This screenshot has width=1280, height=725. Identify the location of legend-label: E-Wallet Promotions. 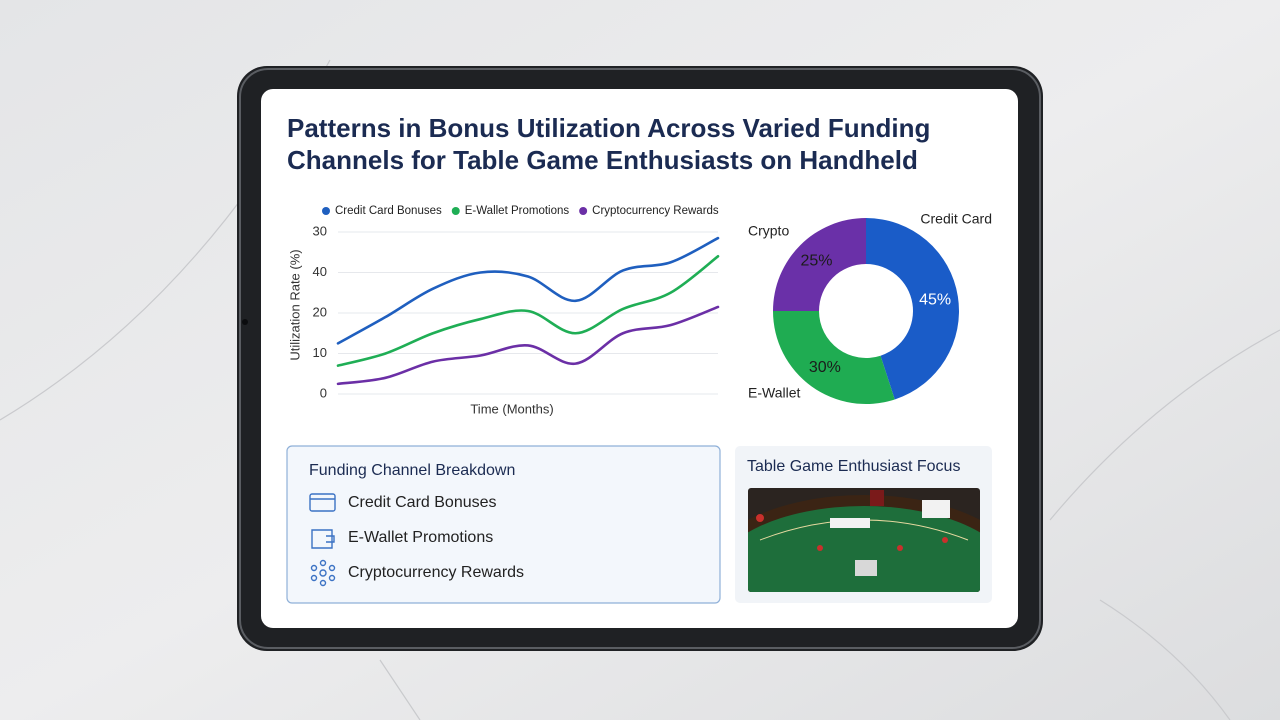
(517, 211).